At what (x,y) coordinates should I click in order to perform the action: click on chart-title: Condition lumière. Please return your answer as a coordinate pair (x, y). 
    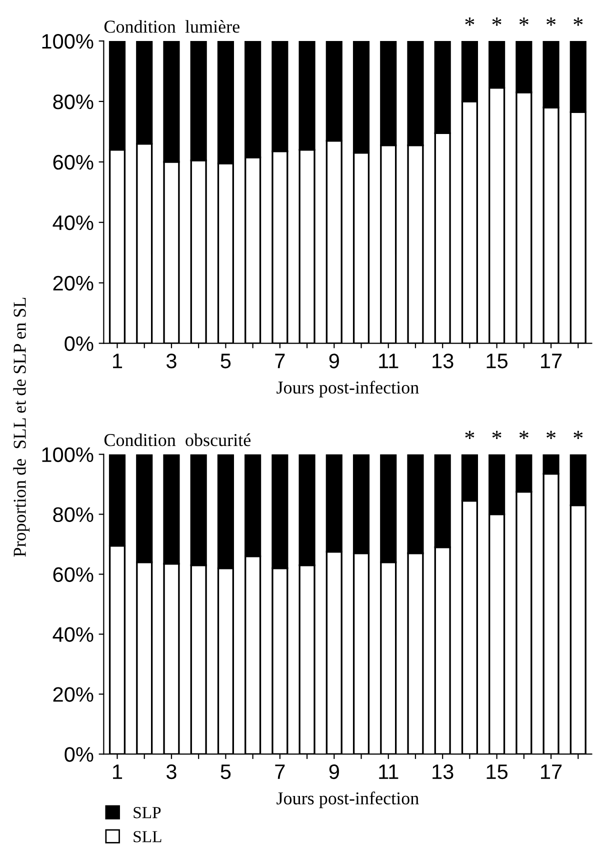
    Looking at the image, I should click on (172, 26).